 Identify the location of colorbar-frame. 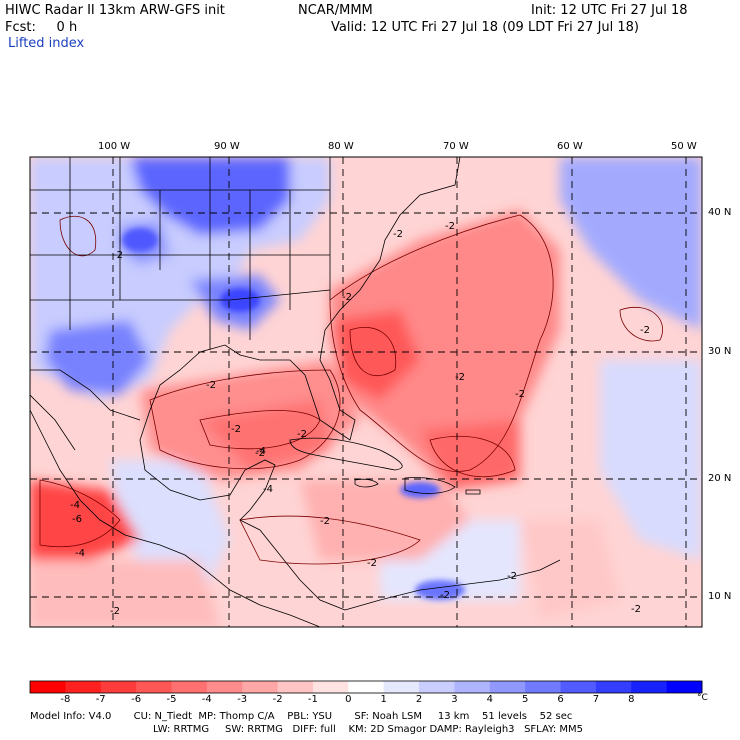
(366, 687).